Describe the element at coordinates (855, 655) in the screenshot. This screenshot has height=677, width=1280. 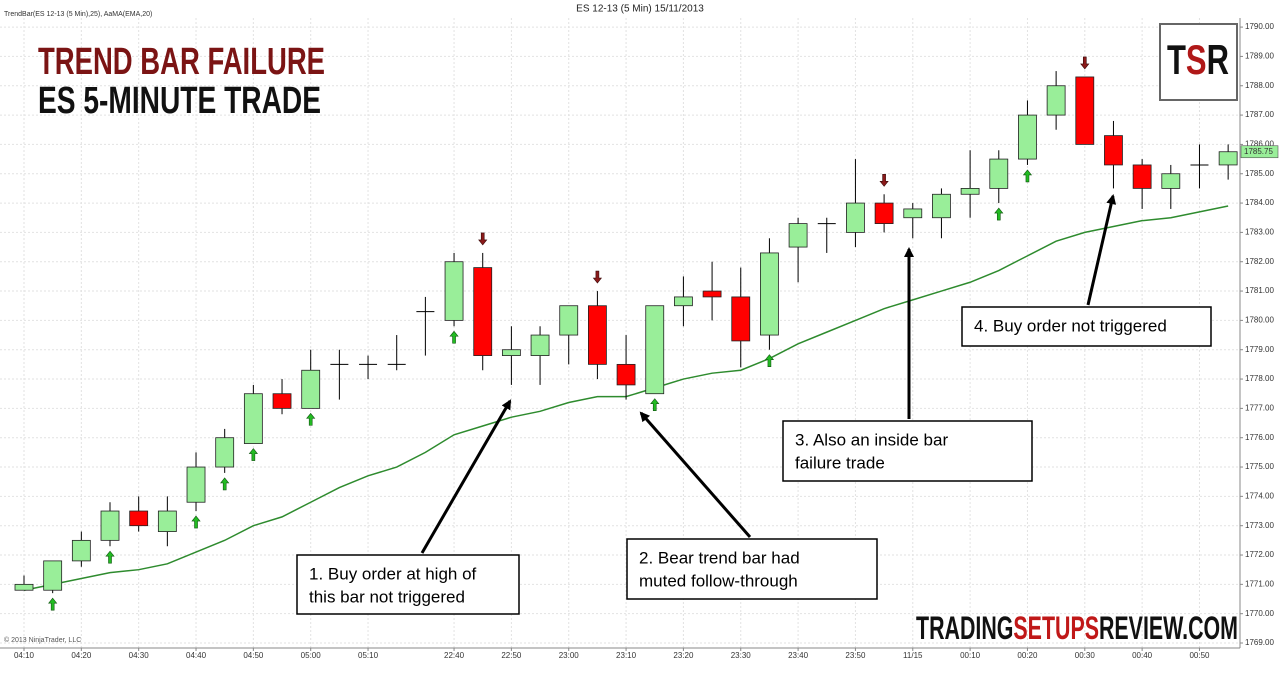
I see `x-tick-label: 23:50` at that location.